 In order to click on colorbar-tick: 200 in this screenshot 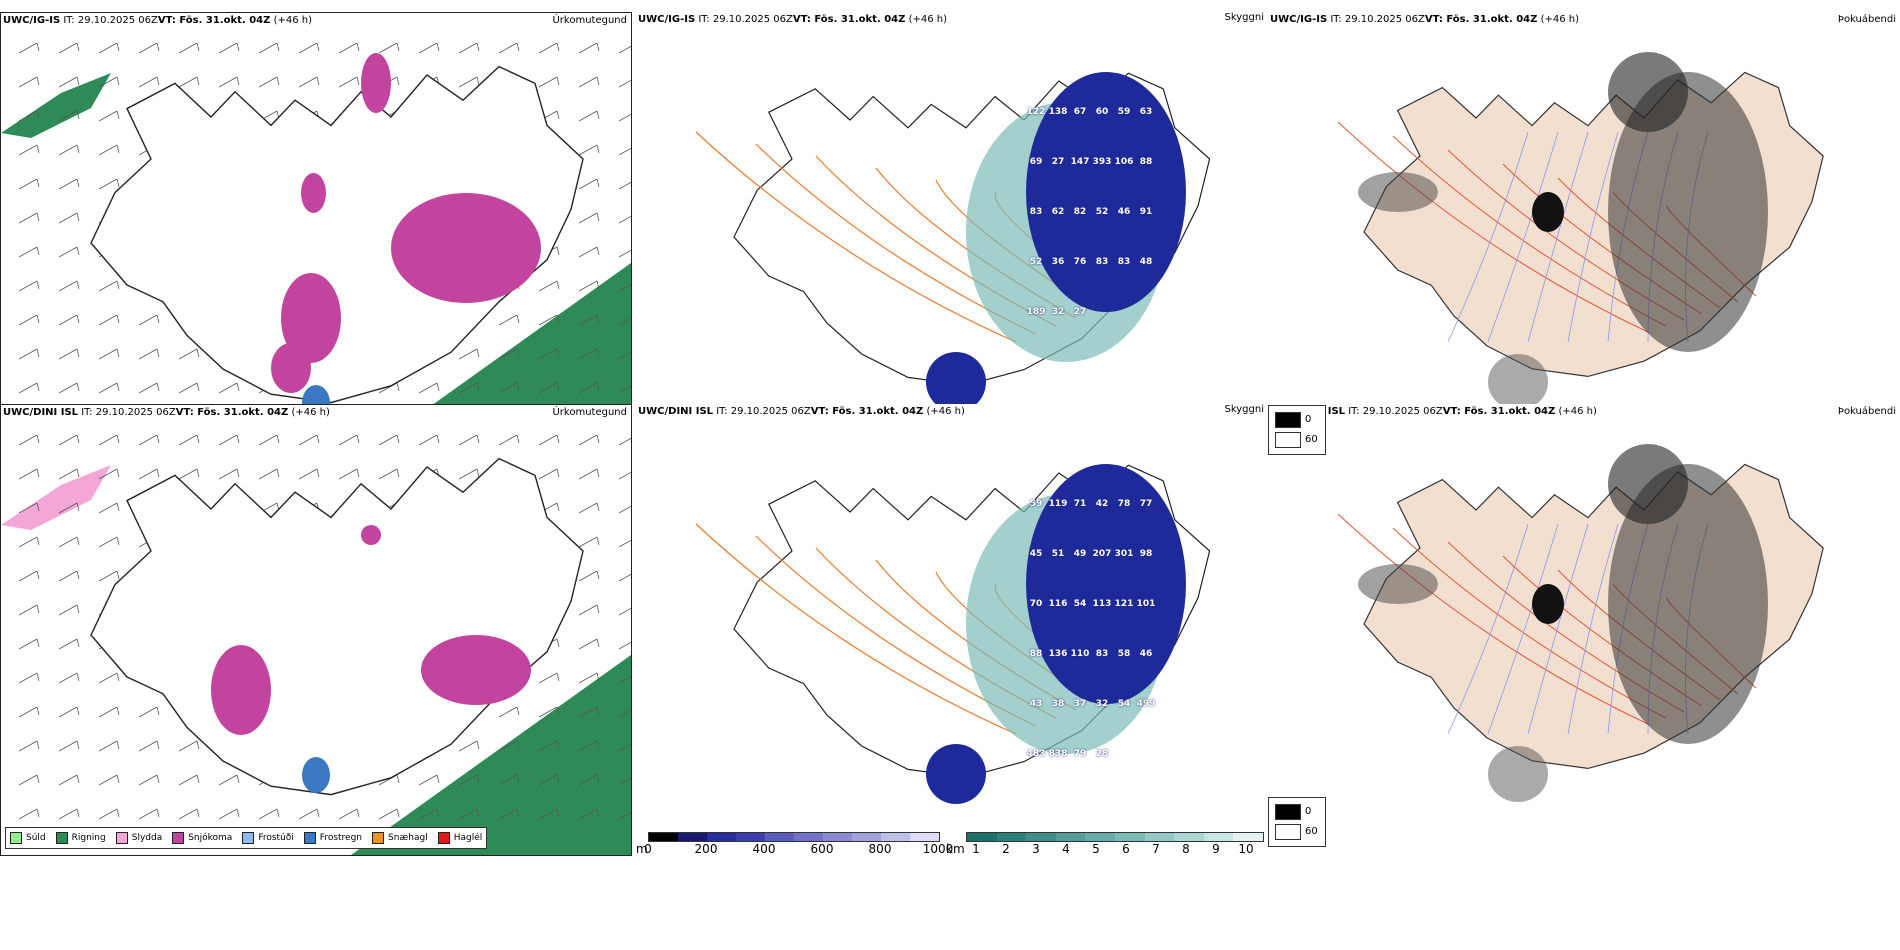, I will do `click(706, 849)`.